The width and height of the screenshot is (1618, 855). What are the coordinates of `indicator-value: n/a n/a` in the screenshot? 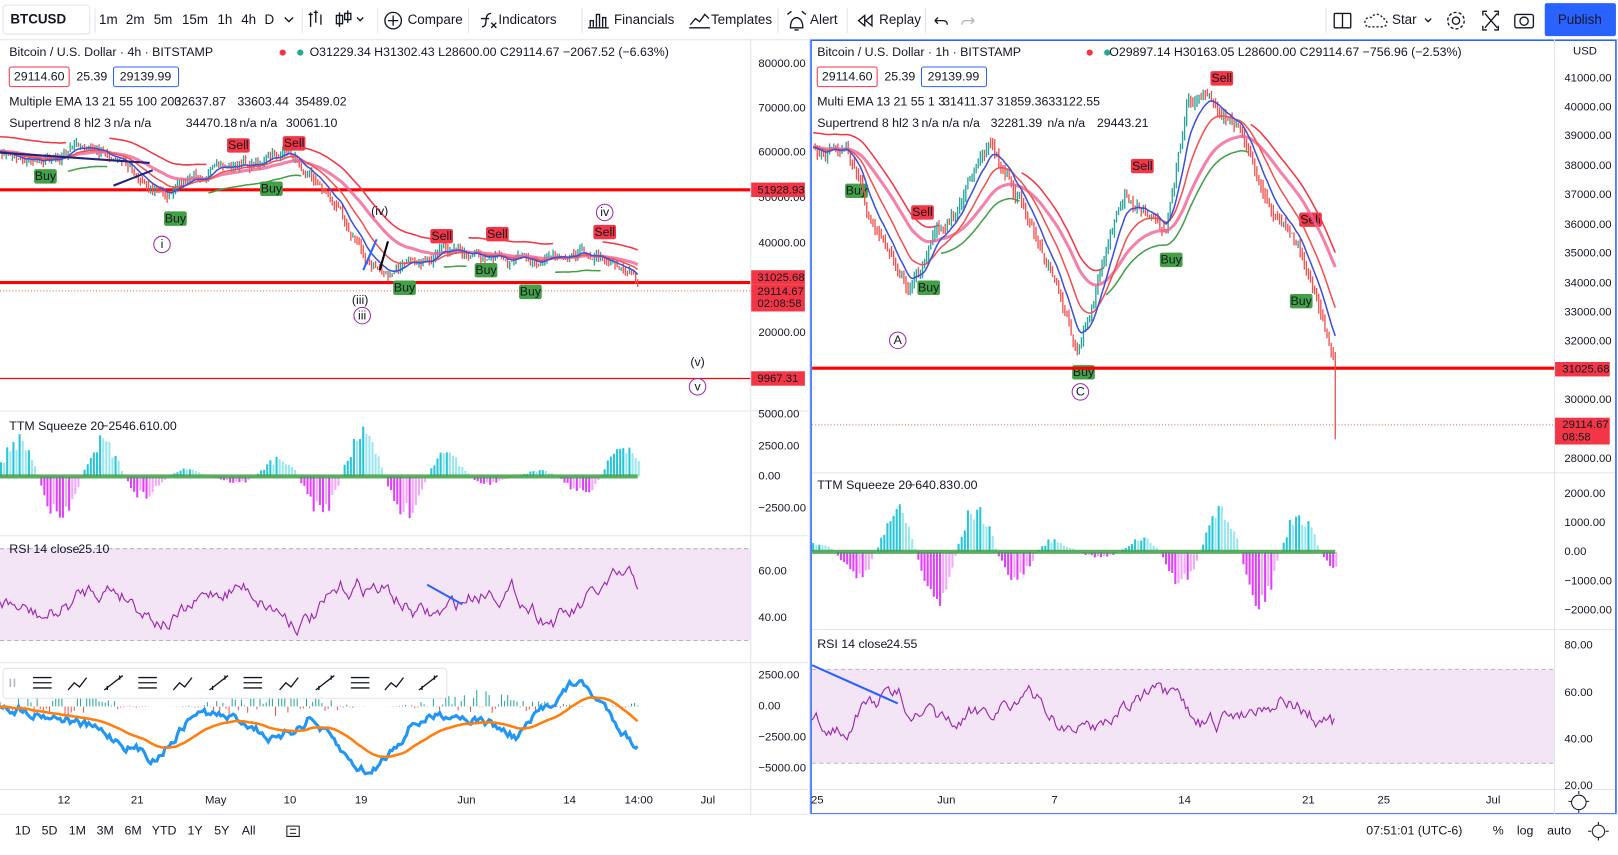 It's located at (1066, 123).